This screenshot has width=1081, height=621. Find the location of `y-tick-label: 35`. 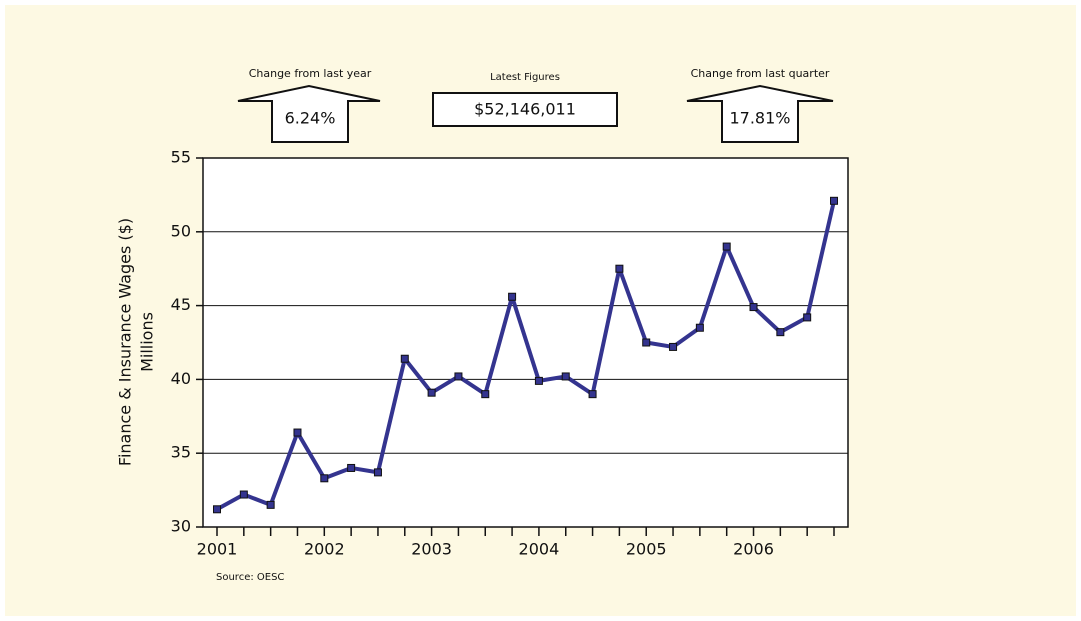

y-tick-label: 35 is located at coordinates (181, 452).